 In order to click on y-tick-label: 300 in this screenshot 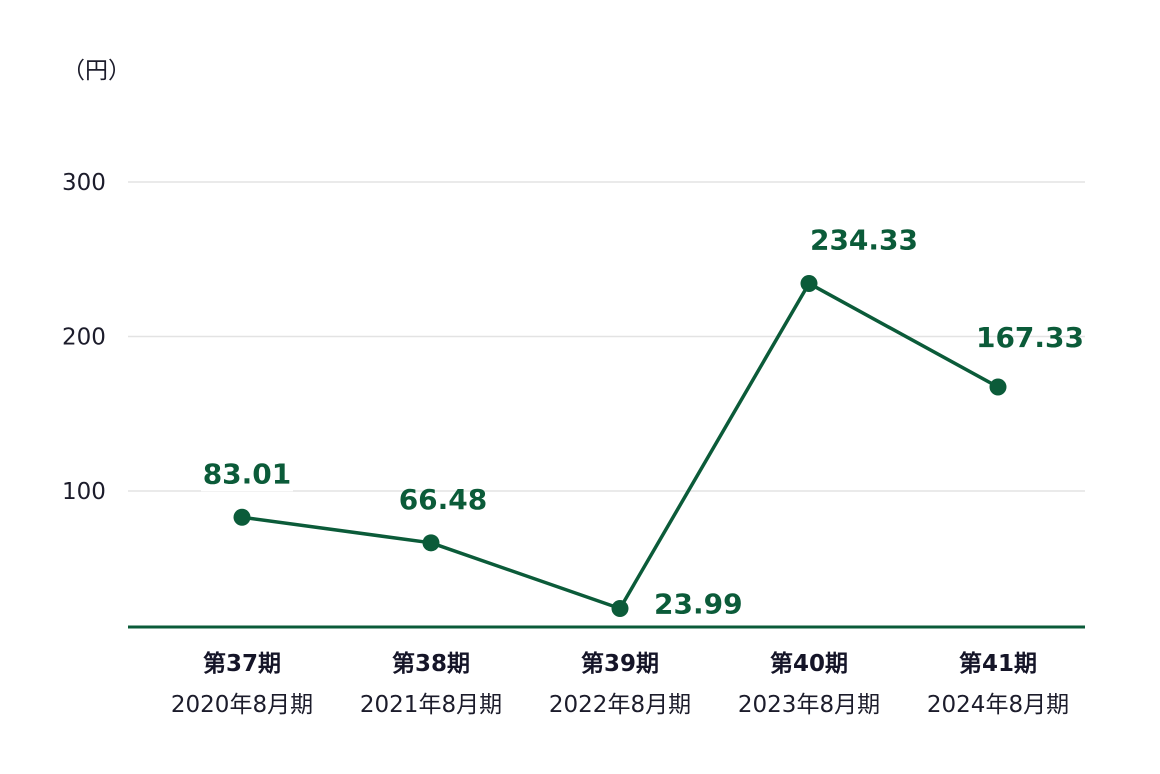, I will do `click(84, 183)`.